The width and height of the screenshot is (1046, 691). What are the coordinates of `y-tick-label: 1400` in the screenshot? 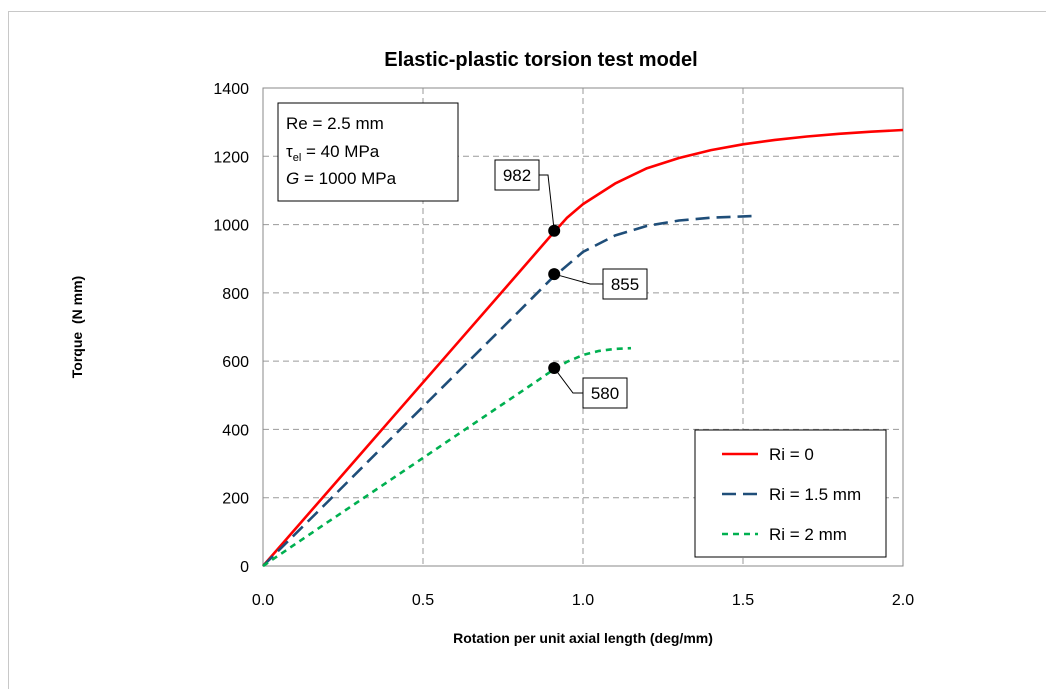 It's located at (231, 89).